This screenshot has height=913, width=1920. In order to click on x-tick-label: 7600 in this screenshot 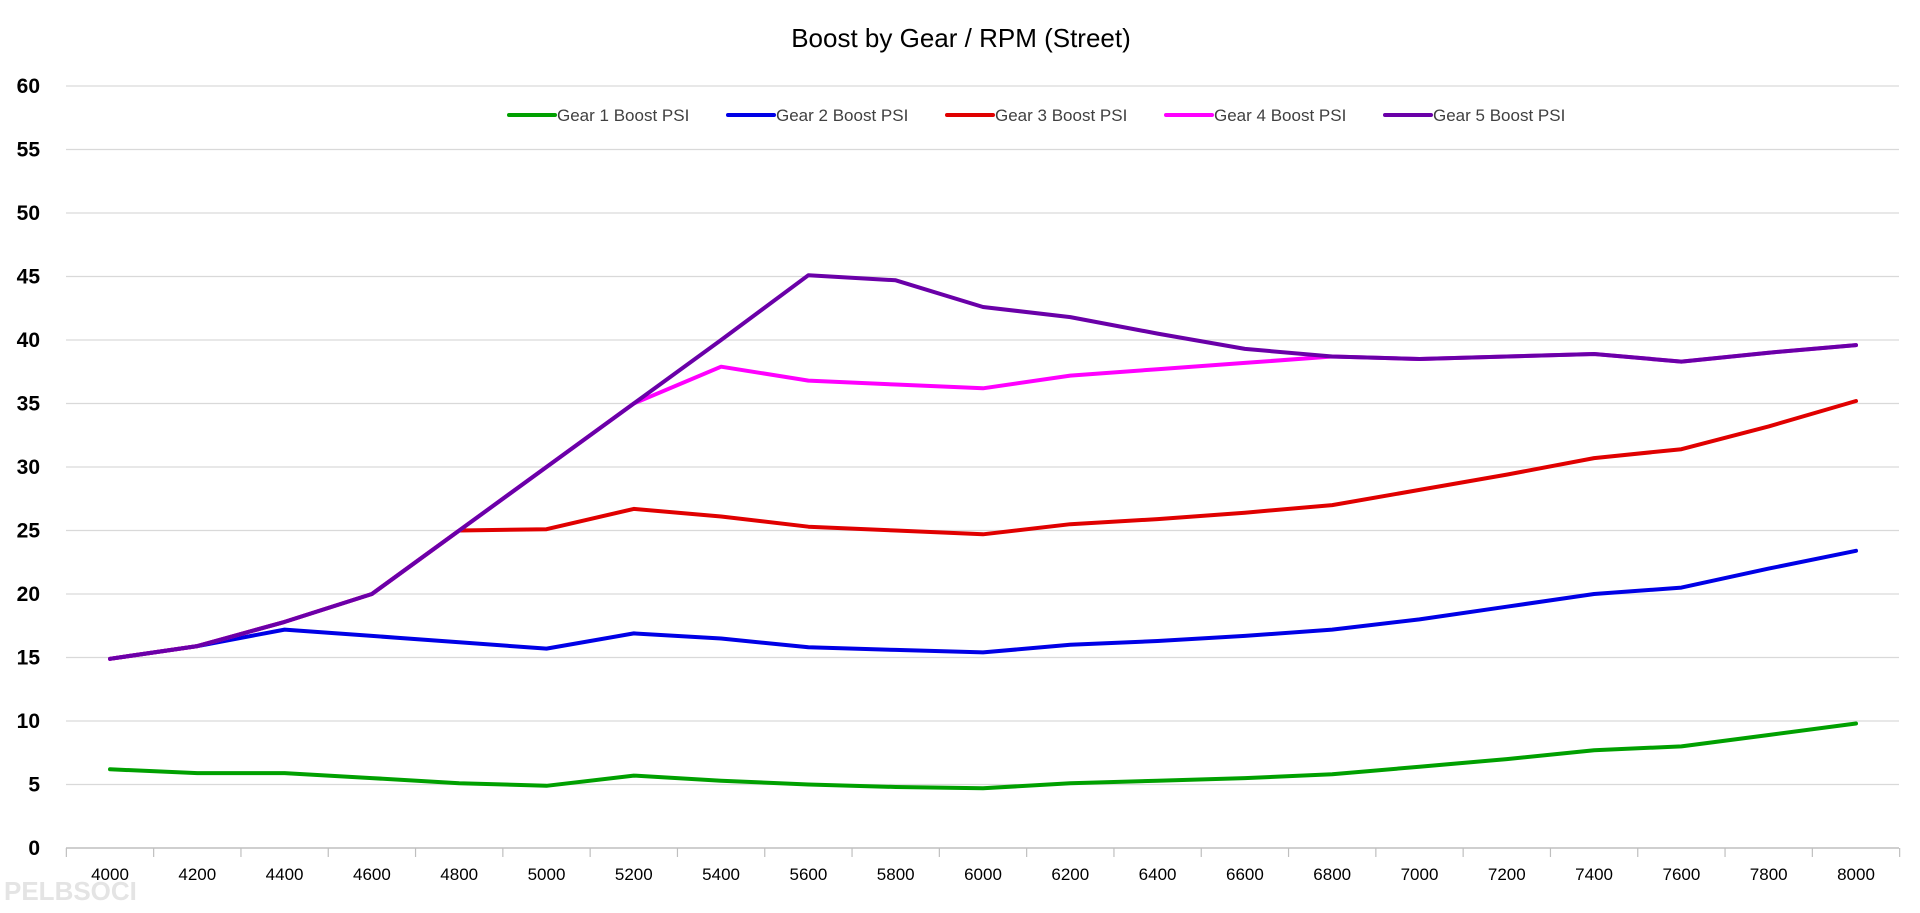, I will do `click(1681, 874)`.